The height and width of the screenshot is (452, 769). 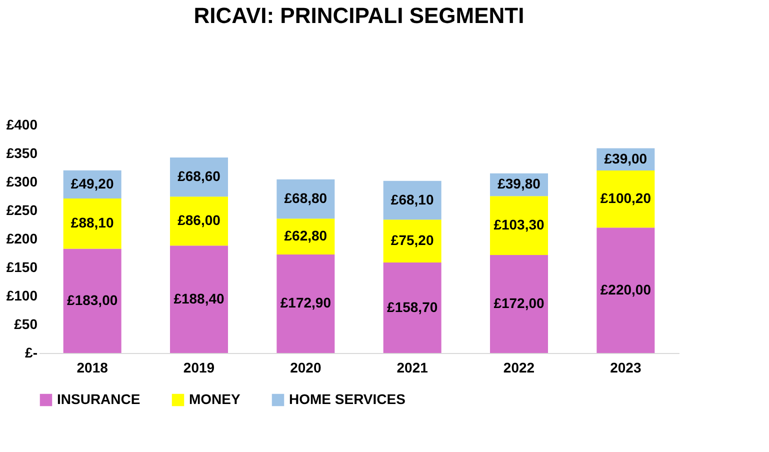 I want to click on data-label: £88,10, so click(x=92, y=222).